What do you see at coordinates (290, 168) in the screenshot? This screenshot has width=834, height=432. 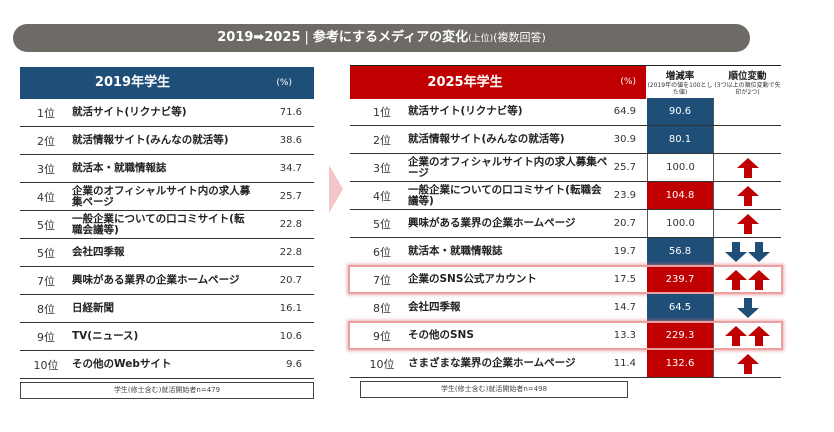 I see `percent-value: 34.7` at bounding box center [290, 168].